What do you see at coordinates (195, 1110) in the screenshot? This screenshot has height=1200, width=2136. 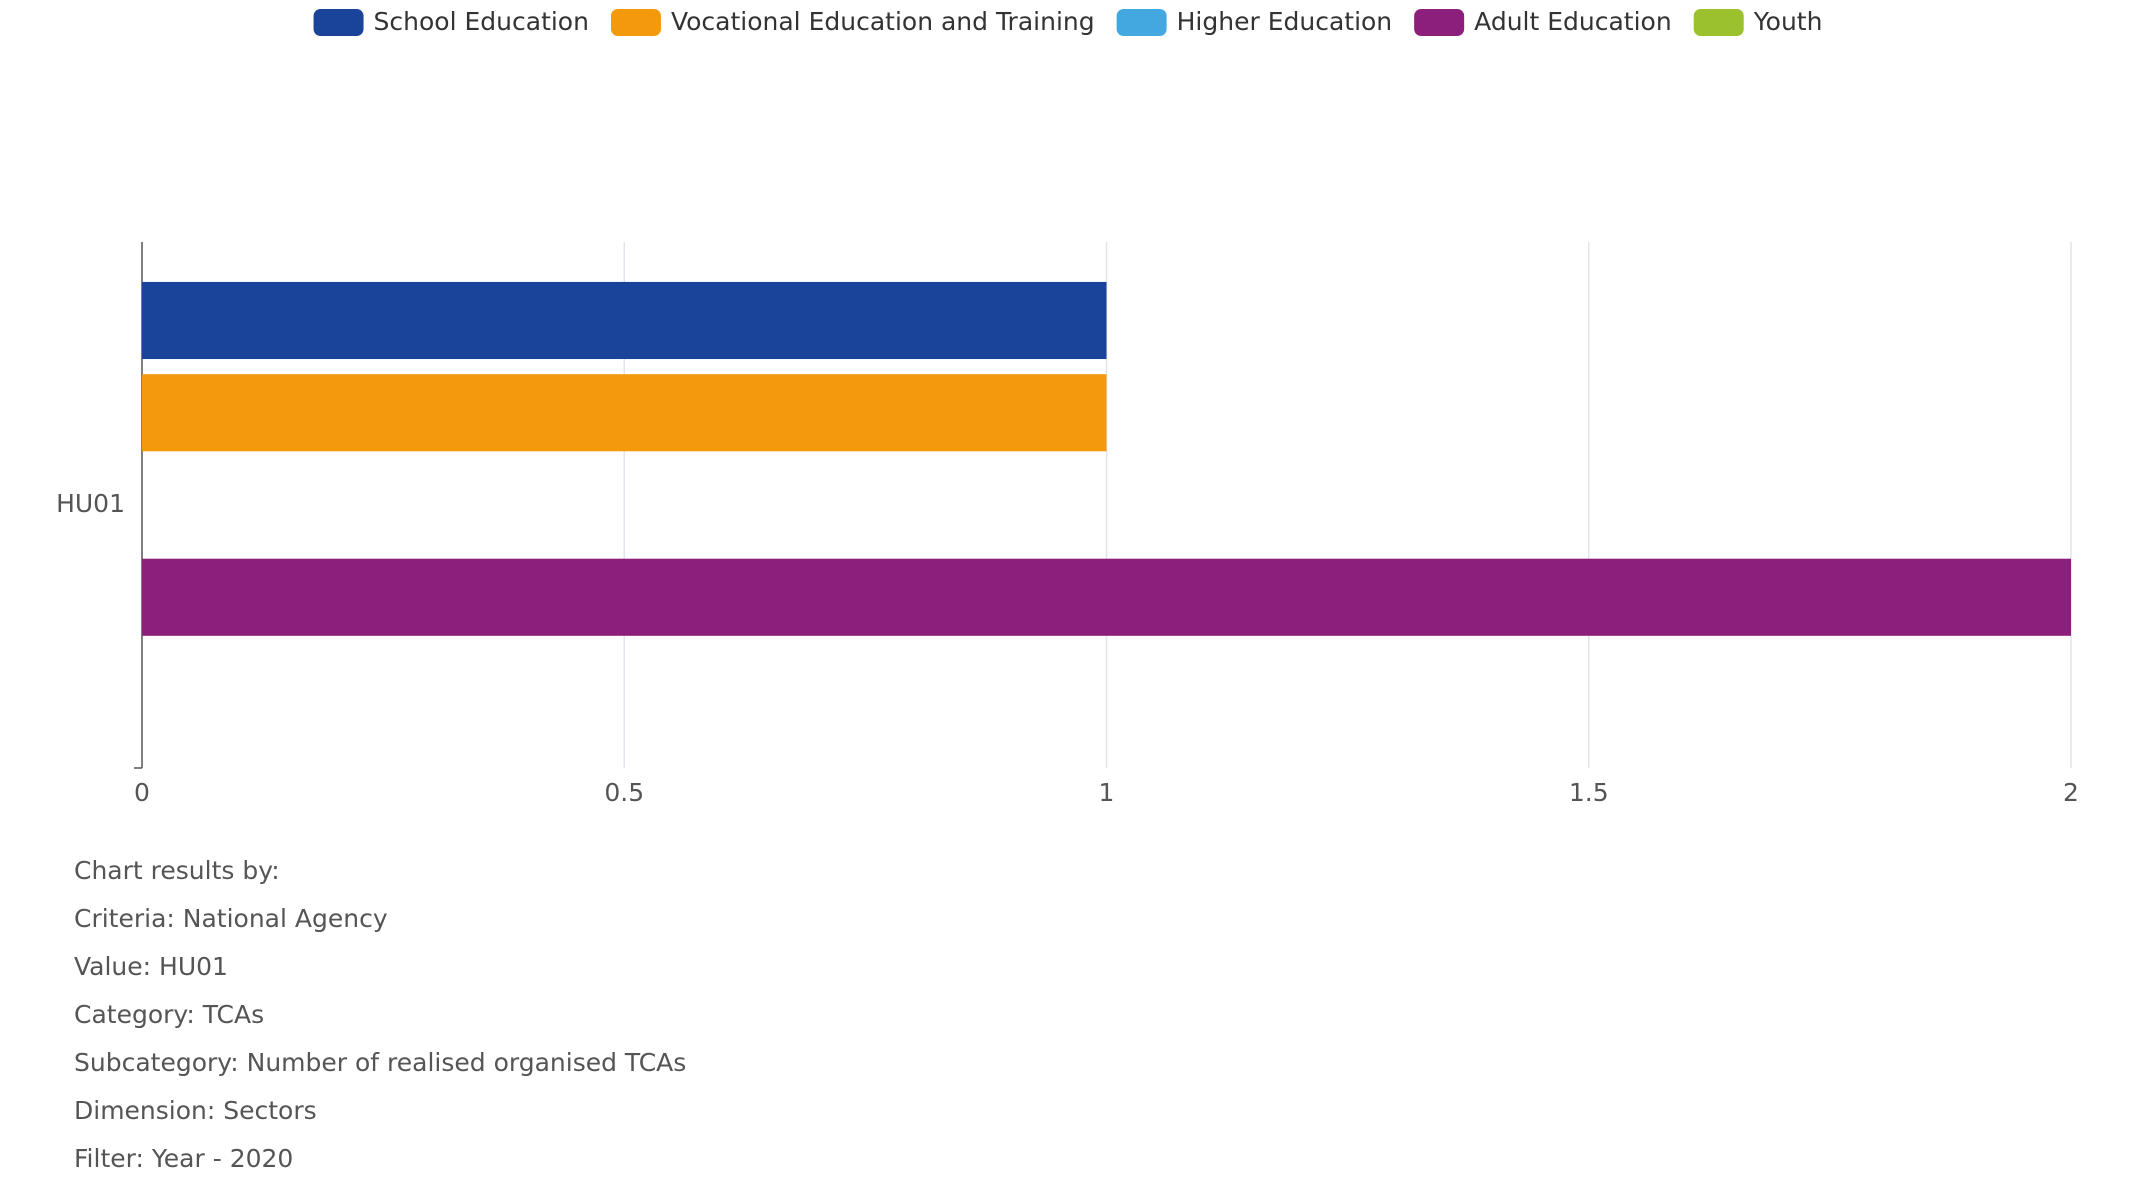 I see `note: Dimension: Sectors` at bounding box center [195, 1110].